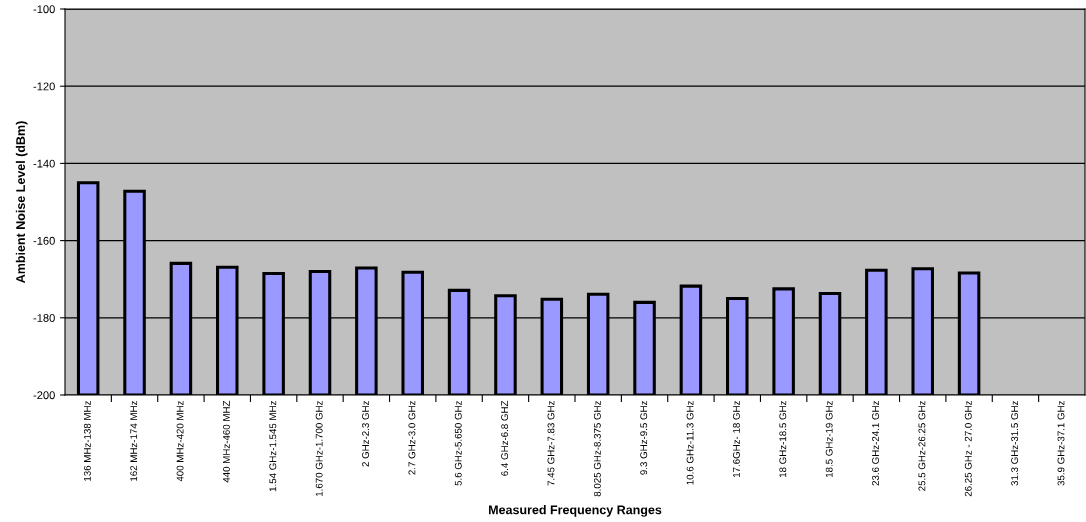 This screenshot has width=1086, height=522. What do you see at coordinates (44, 163) in the screenshot?
I see `y-tick-label: -140` at bounding box center [44, 163].